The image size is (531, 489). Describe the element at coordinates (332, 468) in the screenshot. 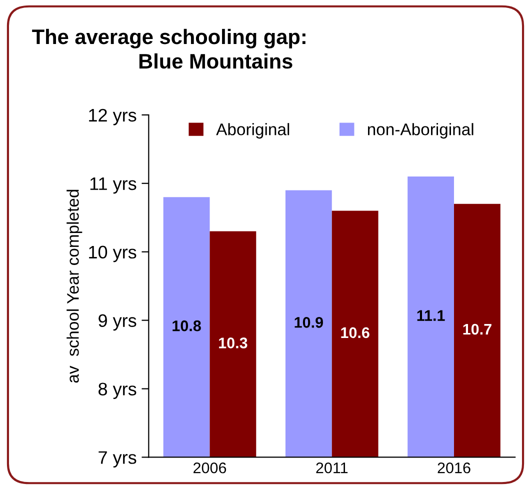

I see `x-tick-label: 2011` at that location.